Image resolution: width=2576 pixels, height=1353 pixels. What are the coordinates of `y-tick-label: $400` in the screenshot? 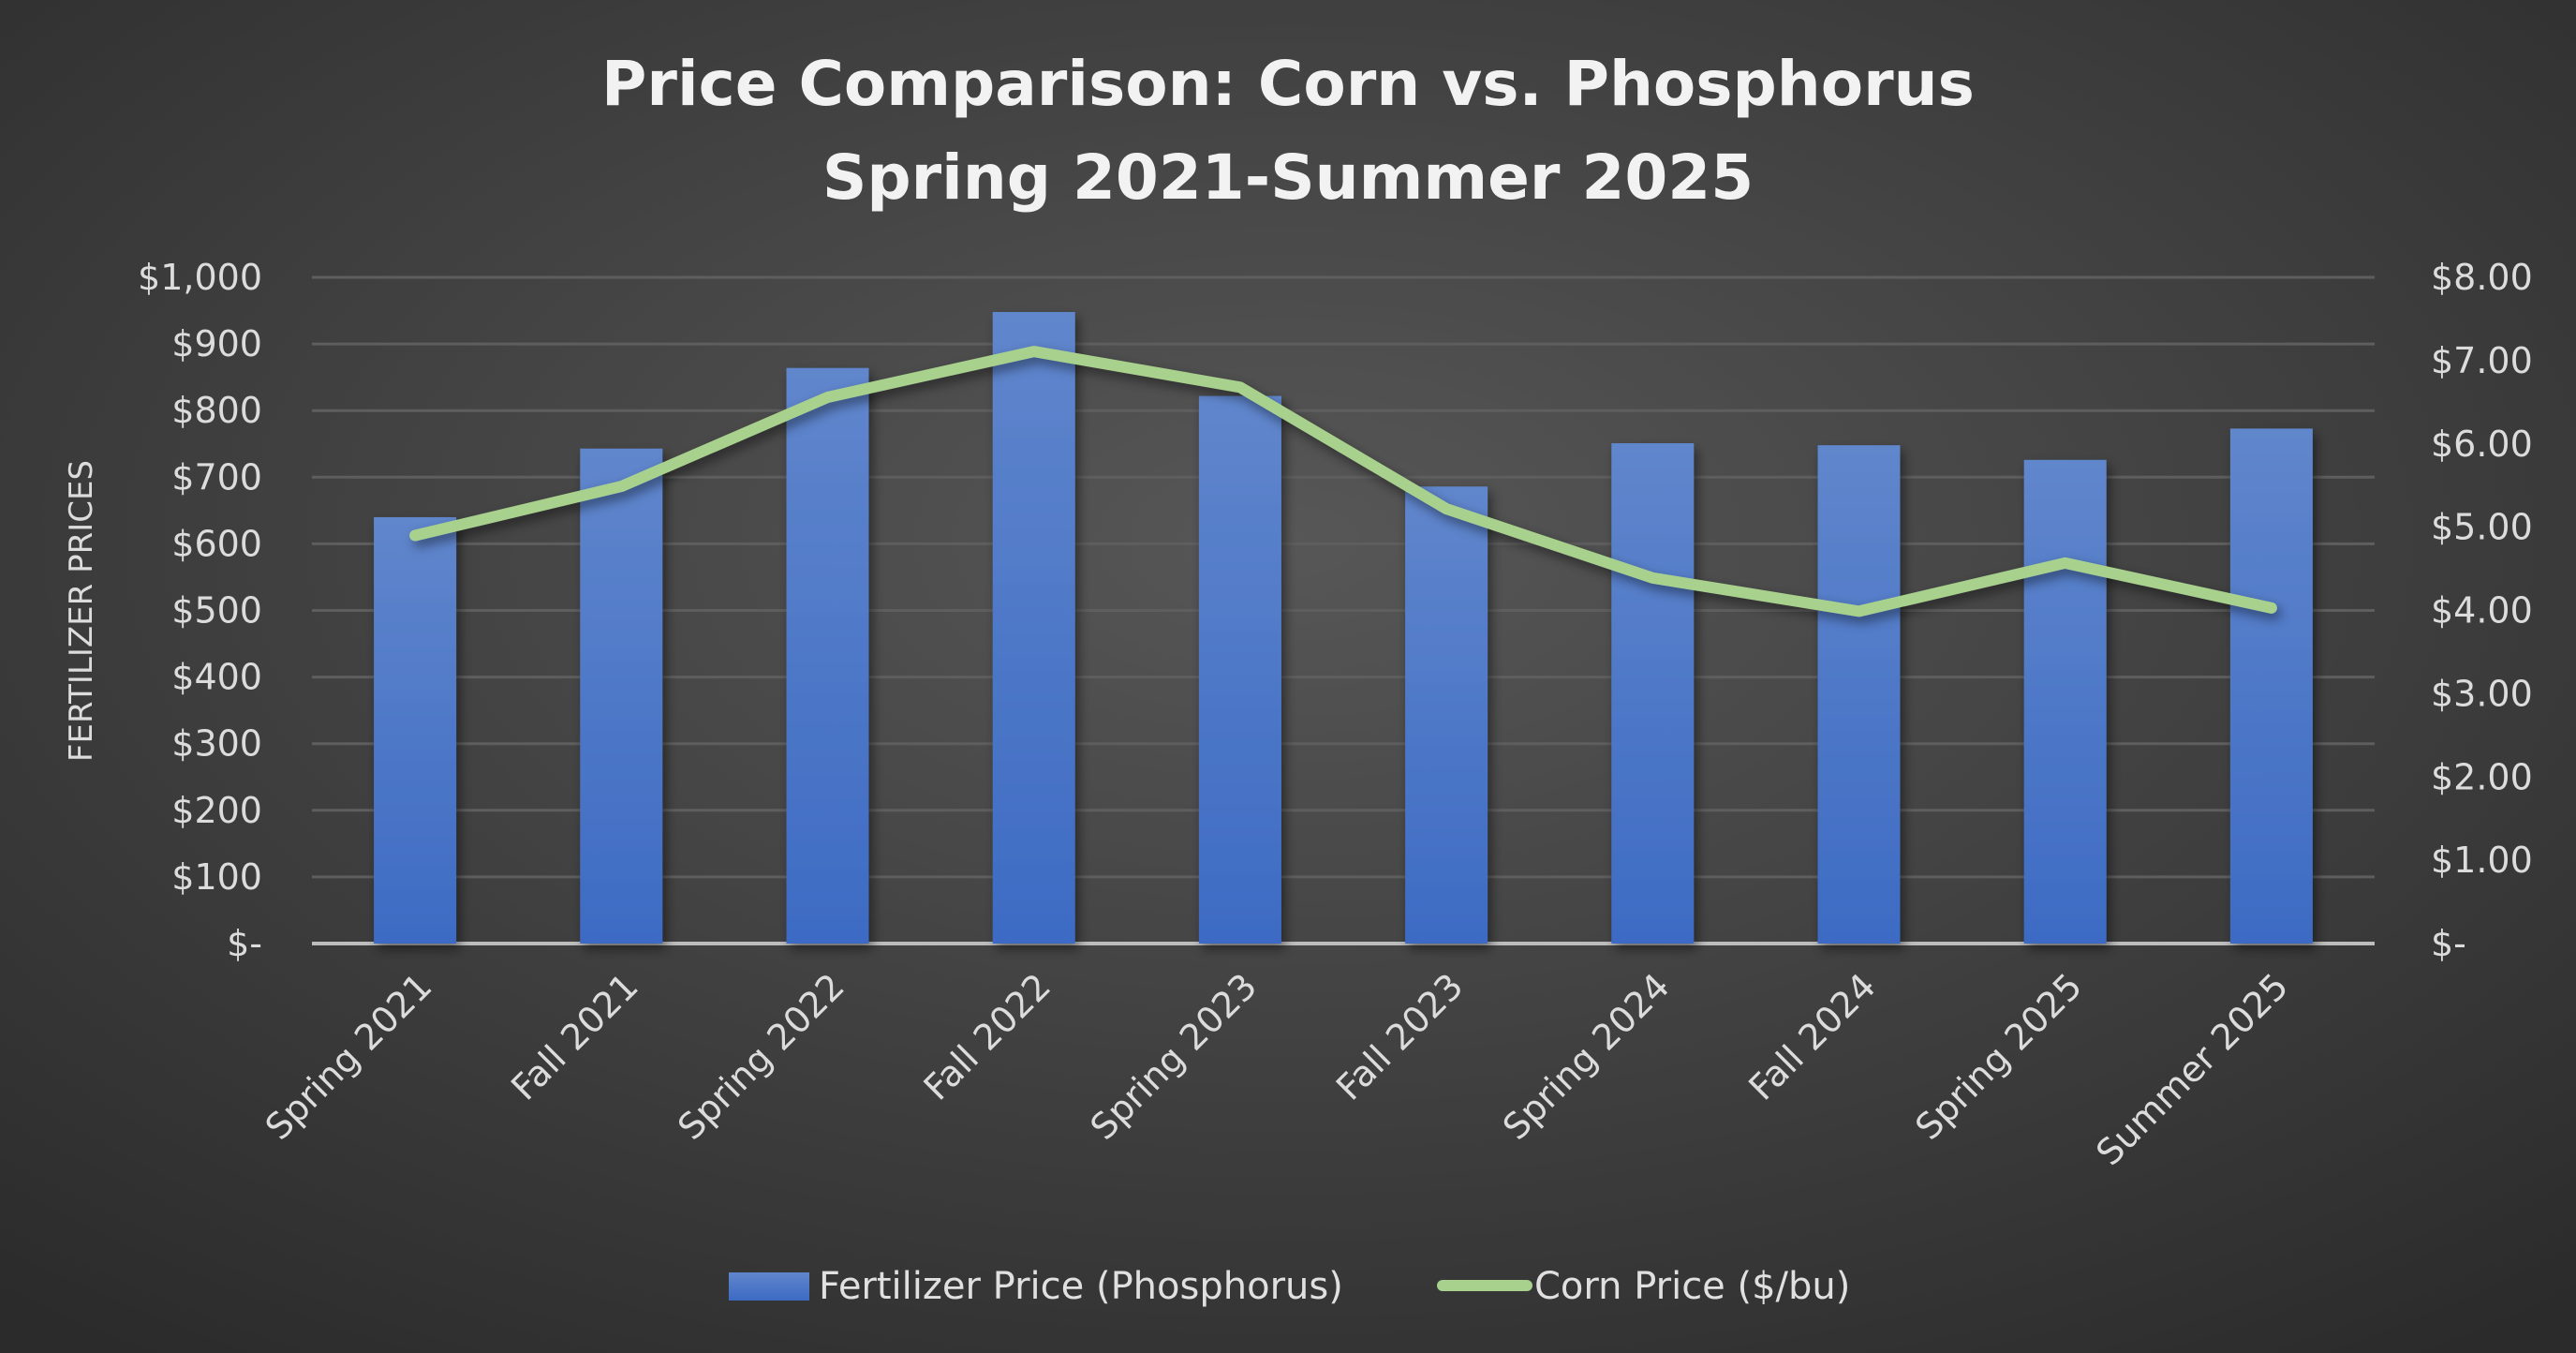 It's located at (216, 677).